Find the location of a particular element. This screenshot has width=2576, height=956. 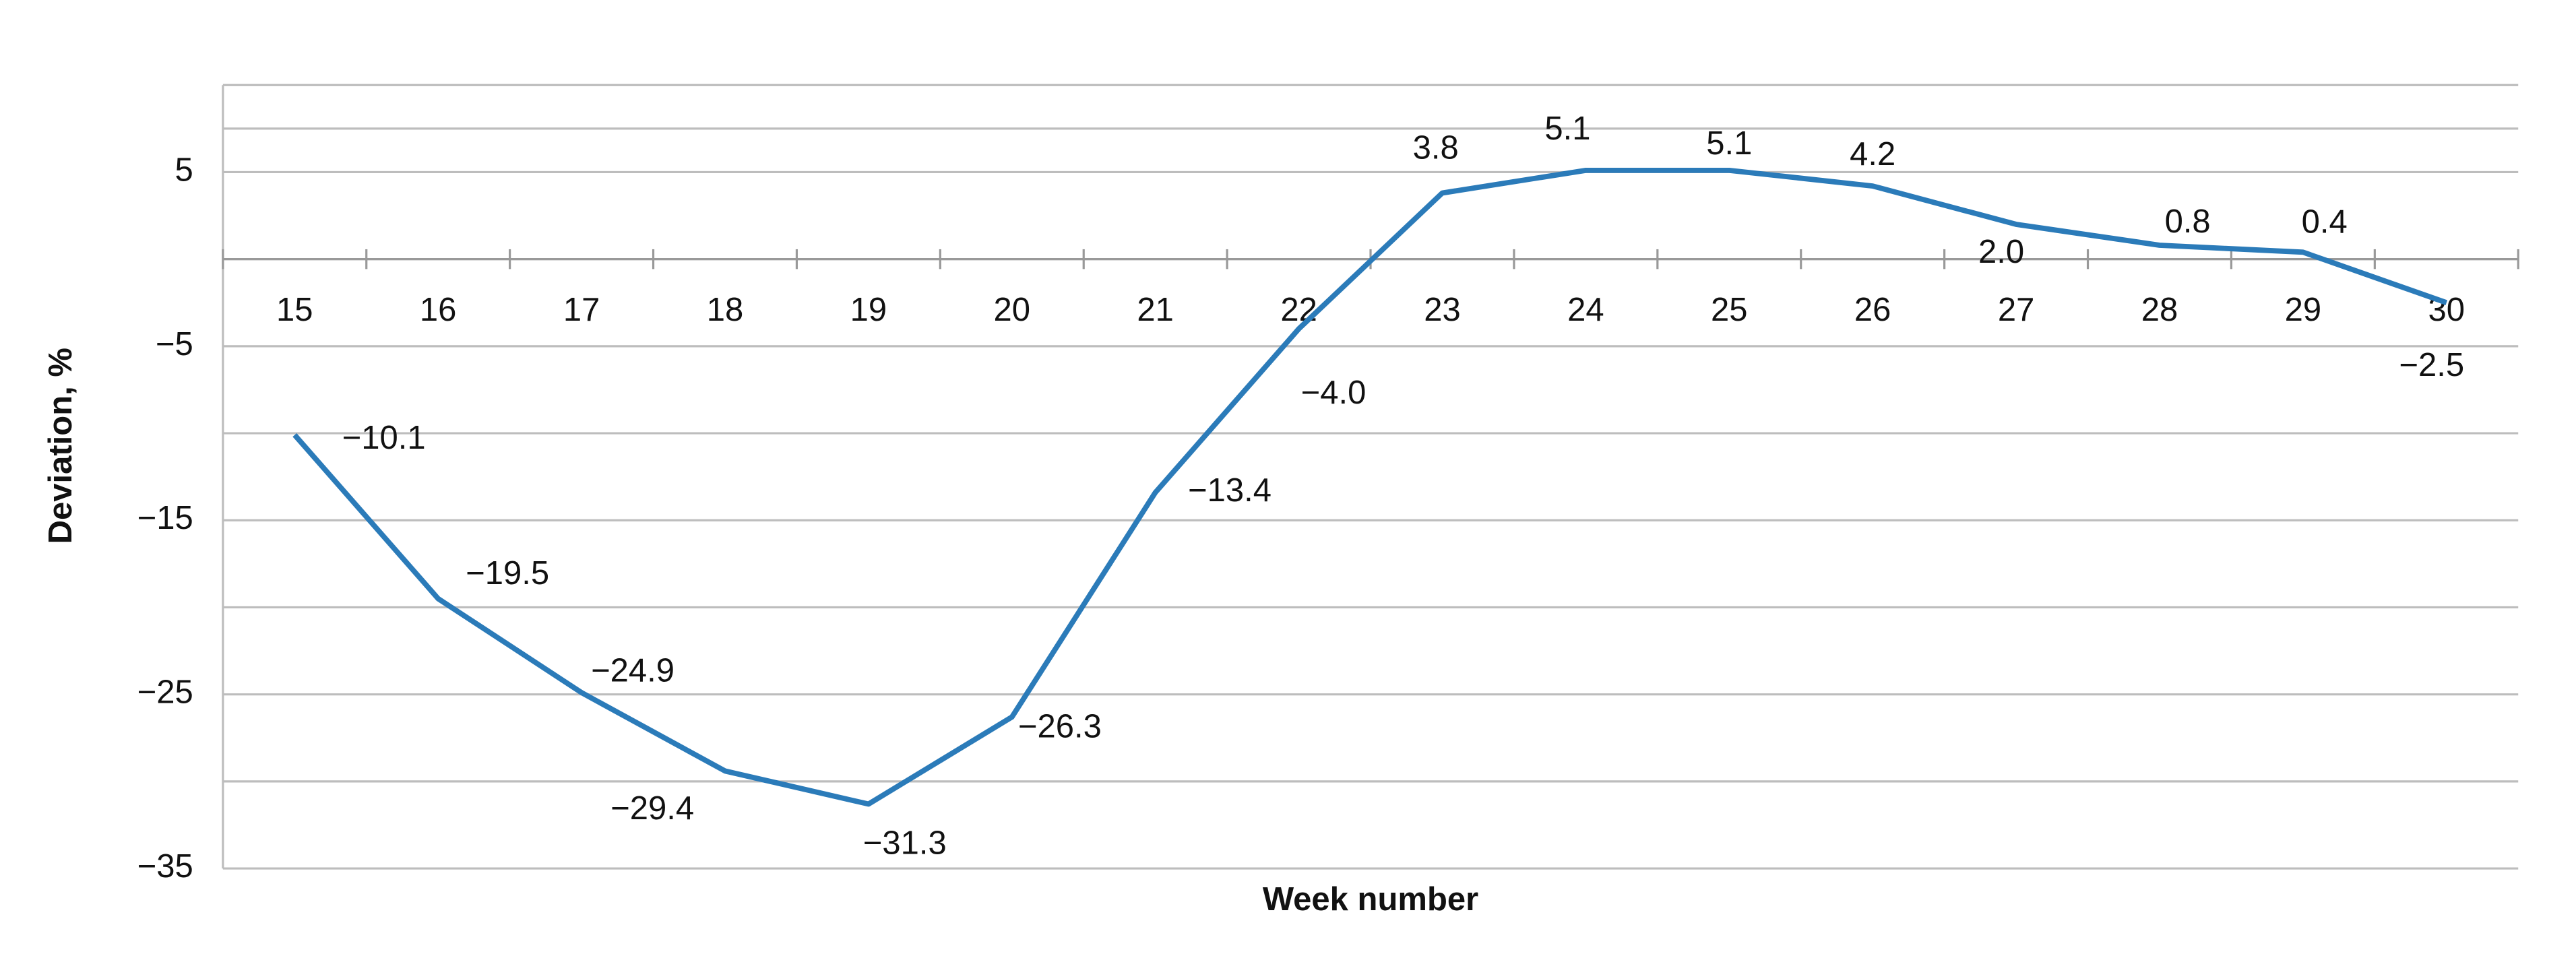

x-tick-label: 19 is located at coordinates (868, 310).